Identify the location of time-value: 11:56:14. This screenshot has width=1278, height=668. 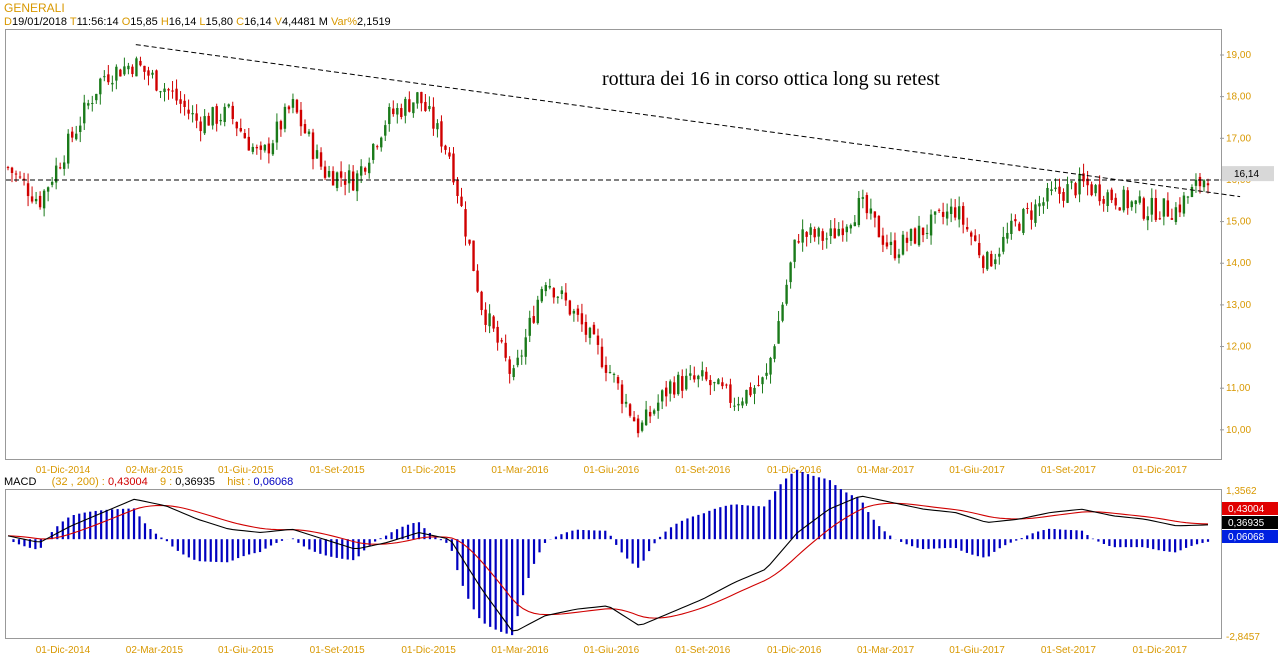
(97, 22).